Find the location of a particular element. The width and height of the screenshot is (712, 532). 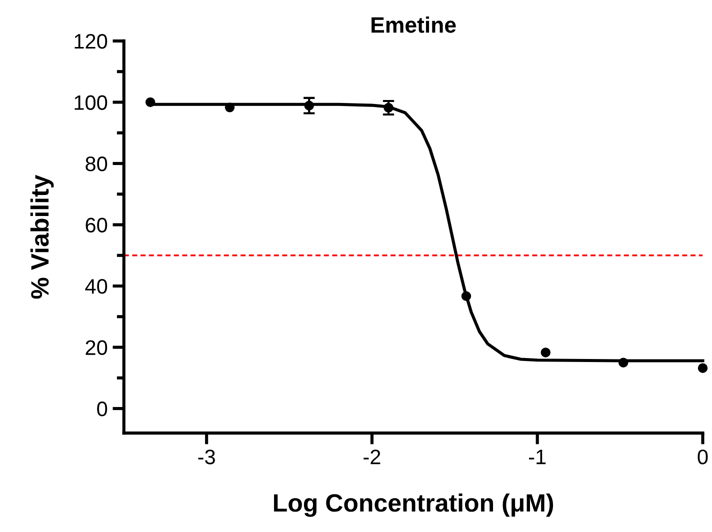

y-tick-label: 100 is located at coordinates (91, 102).